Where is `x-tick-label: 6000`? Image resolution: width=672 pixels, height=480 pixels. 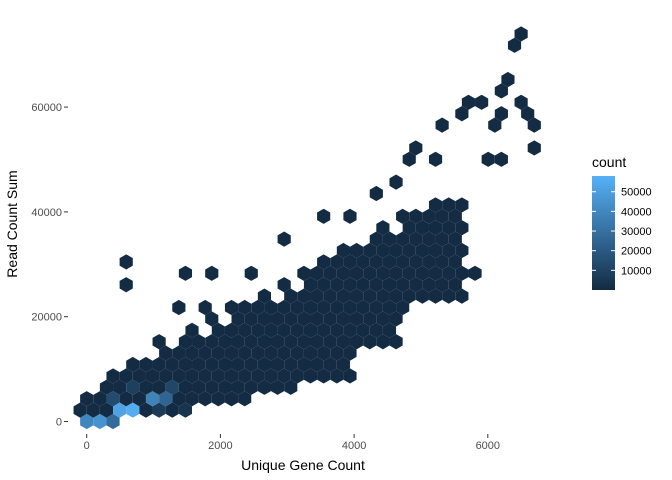
x-tick-label: 6000 is located at coordinates (488, 446).